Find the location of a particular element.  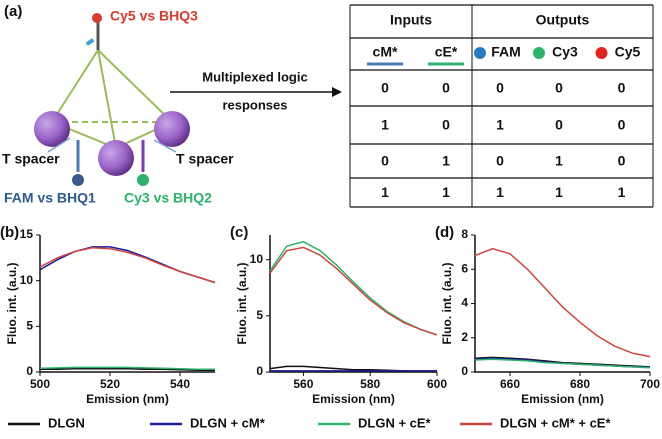

x-tick-label: 700 is located at coordinates (650, 384).